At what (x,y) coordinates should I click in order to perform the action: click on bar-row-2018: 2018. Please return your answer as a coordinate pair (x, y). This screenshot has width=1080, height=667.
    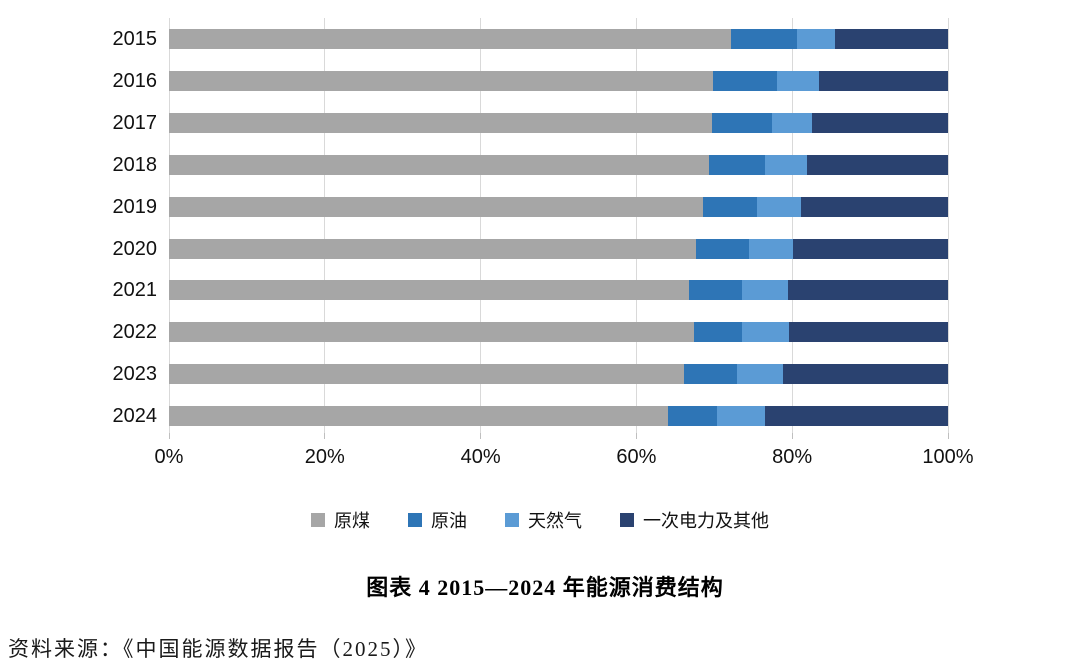
    Looking at the image, I should click on (530, 165).